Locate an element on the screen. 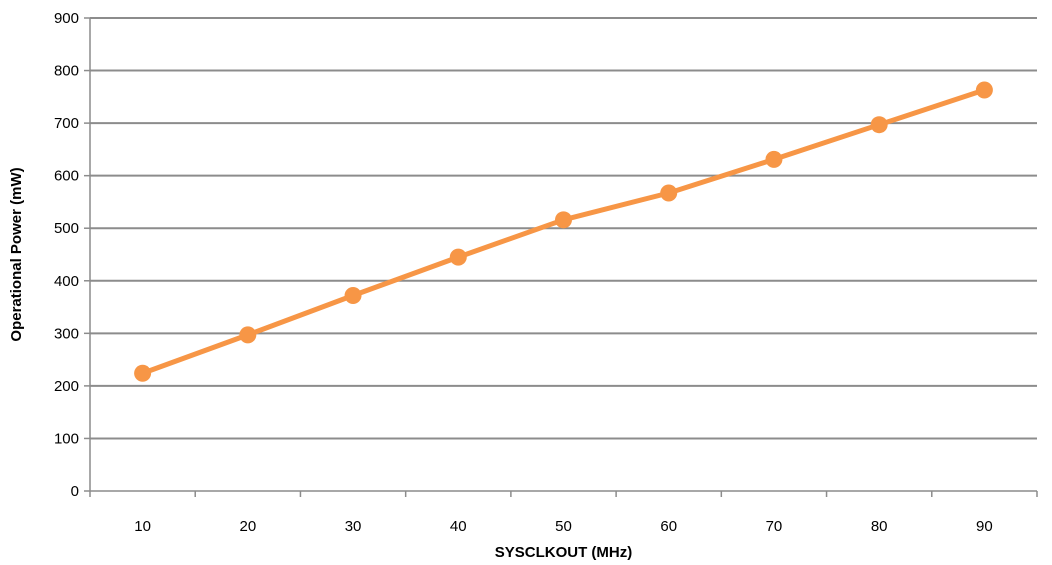 The width and height of the screenshot is (1052, 565). y-axis-title: Operational Power (mW) is located at coordinates (16, 254).